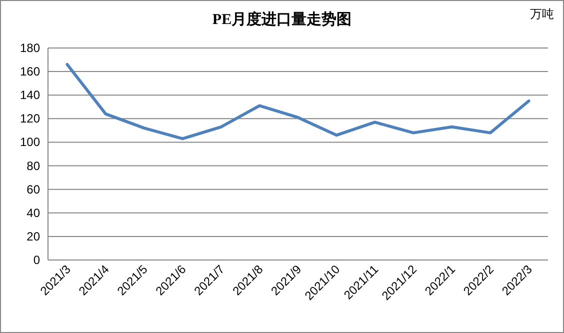 Image resolution: width=564 pixels, height=333 pixels. What do you see at coordinates (33, 213) in the screenshot?
I see `y-tick-label: 40` at bounding box center [33, 213].